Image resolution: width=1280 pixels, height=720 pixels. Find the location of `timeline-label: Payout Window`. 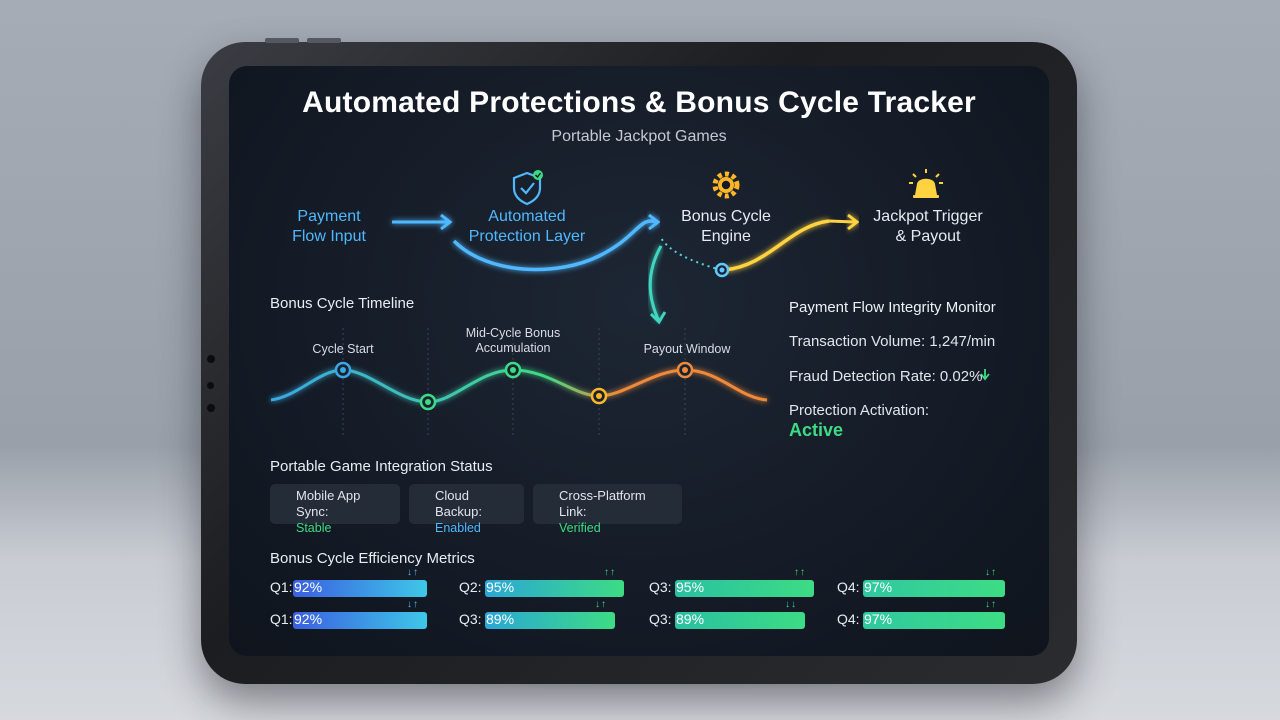

timeline-label: Payout Window is located at coordinates (687, 349).